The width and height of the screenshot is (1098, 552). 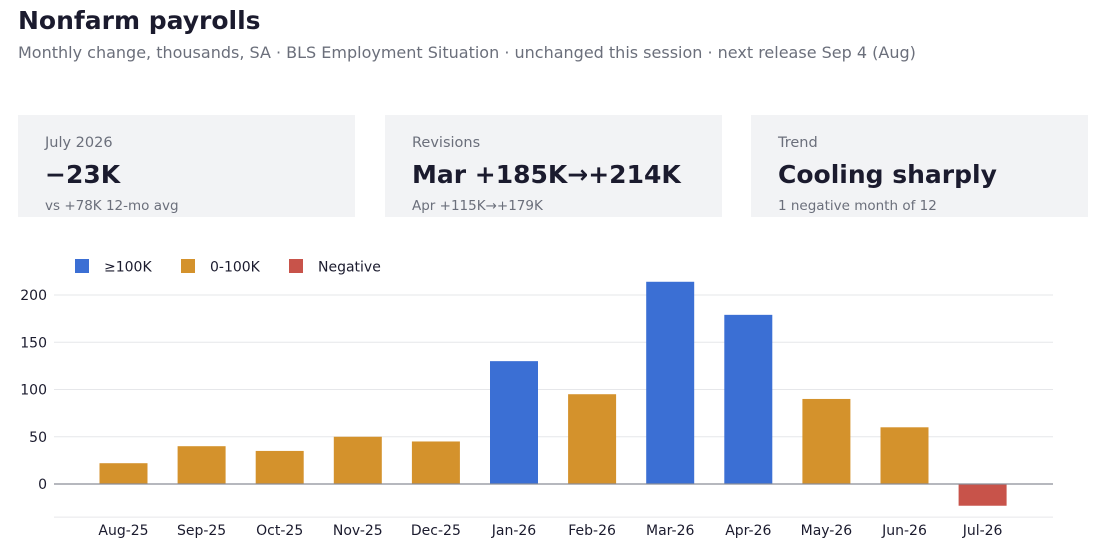 I want to click on x-tick-label: Jan-26, so click(x=514, y=531).